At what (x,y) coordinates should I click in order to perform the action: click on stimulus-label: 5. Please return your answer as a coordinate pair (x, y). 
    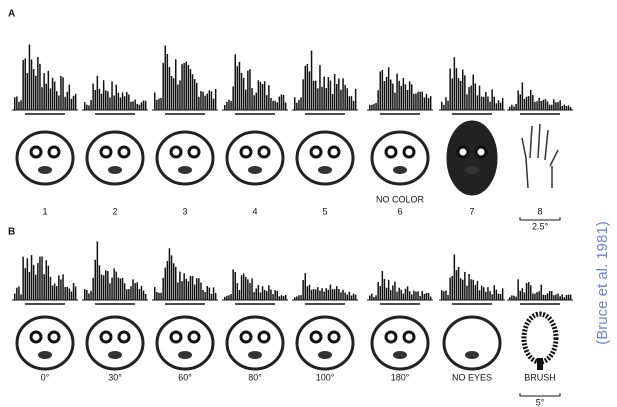
    Looking at the image, I should click on (324, 211).